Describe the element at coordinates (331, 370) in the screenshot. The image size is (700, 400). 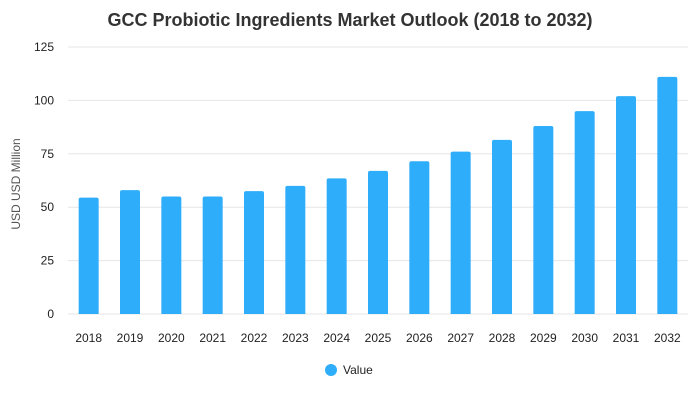
I see `legend-swatch-value` at that location.